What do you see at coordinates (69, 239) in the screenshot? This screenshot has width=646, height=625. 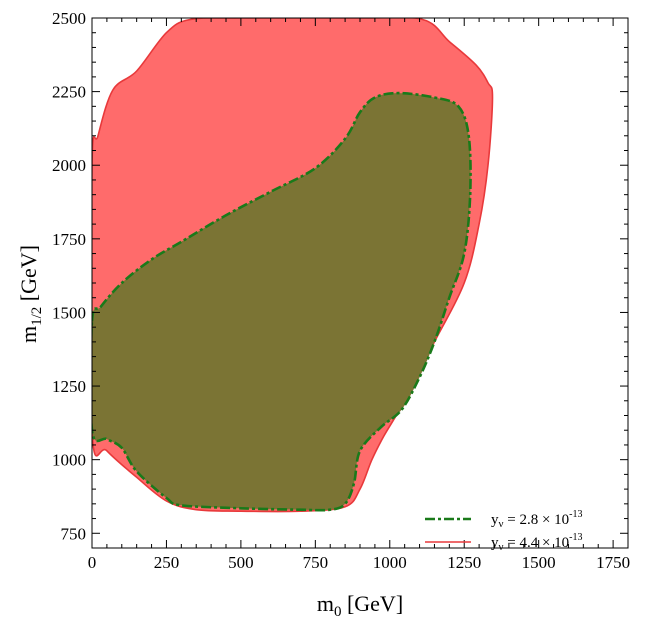 I see `y-tick-label: 1750` at bounding box center [69, 239].